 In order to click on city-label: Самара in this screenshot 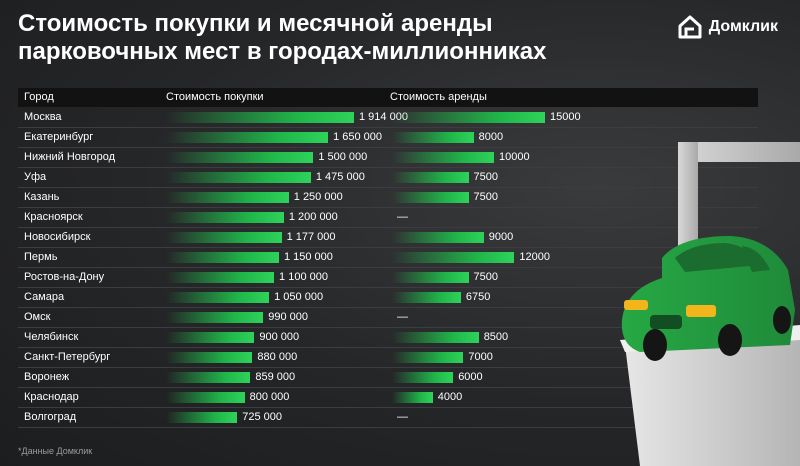, I will do `click(44, 297)`.